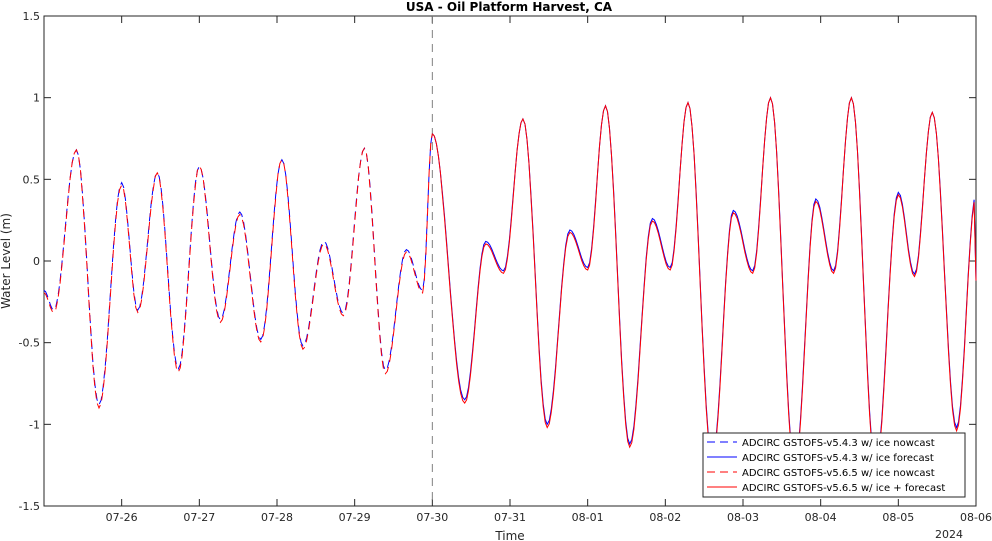 The image size is (992, 541). What do you see at coordinates (122, 517) in the screenshot?
I see `x-tick-label: 07-26` at bounding box center [122, 517].